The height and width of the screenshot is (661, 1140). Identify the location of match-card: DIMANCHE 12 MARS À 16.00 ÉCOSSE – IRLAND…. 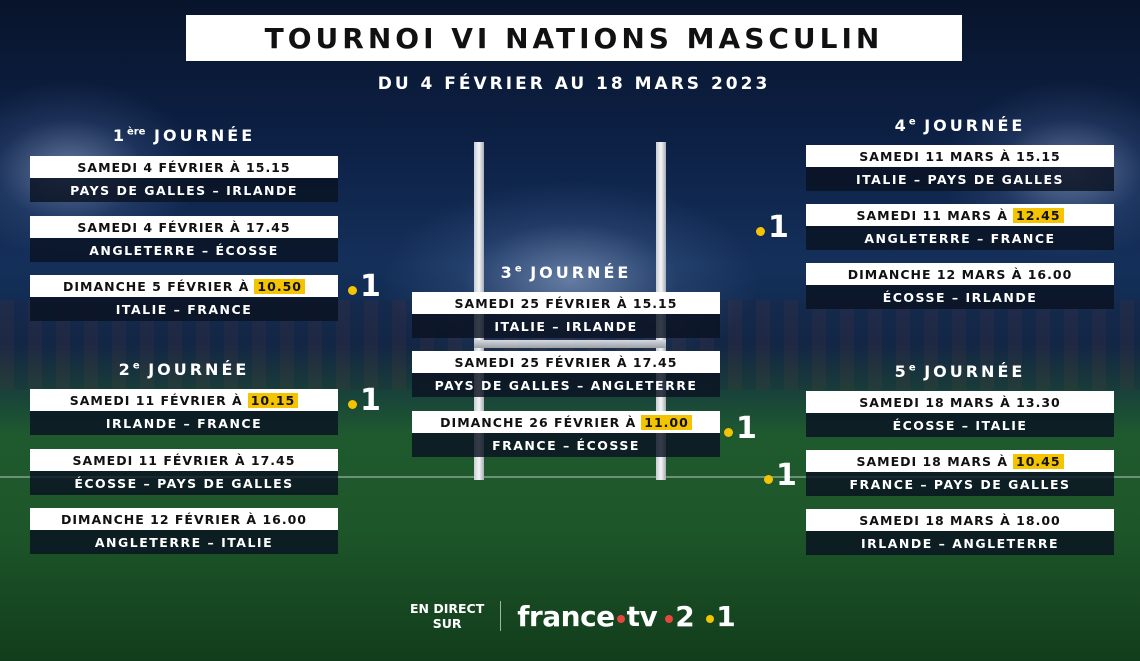
(960, 286).